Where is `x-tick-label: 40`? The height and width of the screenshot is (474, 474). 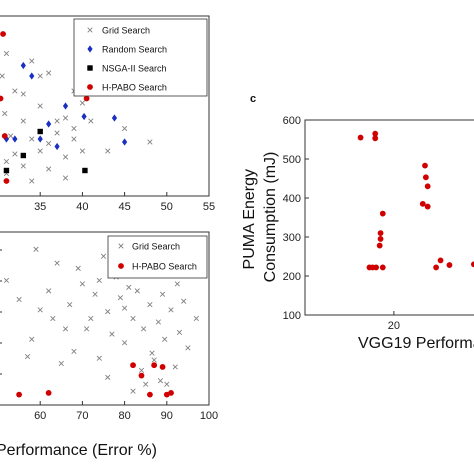
x-tick-label: 40 is located at coordinates (82, 207).